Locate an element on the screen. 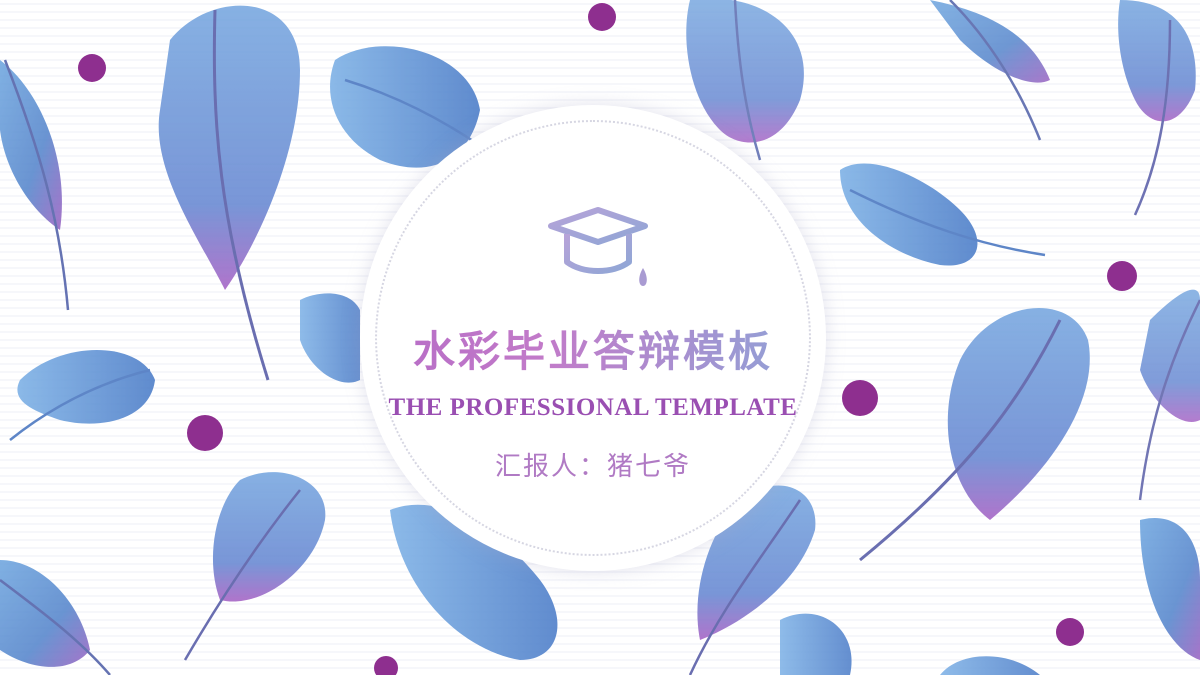 The width and height of the screenshot is (1200, 675). reporter-line: 汇报人：猪七爷 is located at coordinates (592, 467).